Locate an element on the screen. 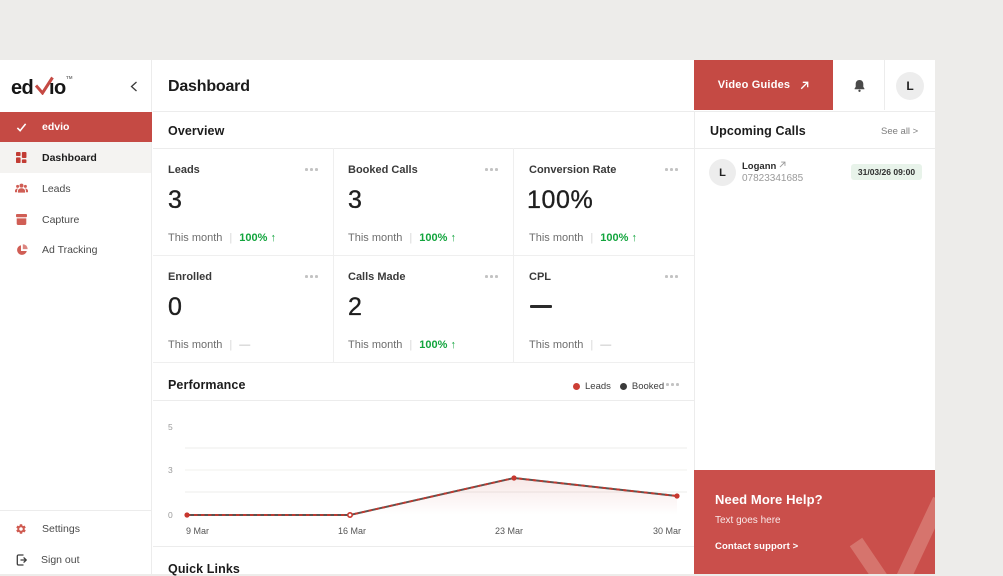  svg-text: 0 is located at coordinates (170, 515).